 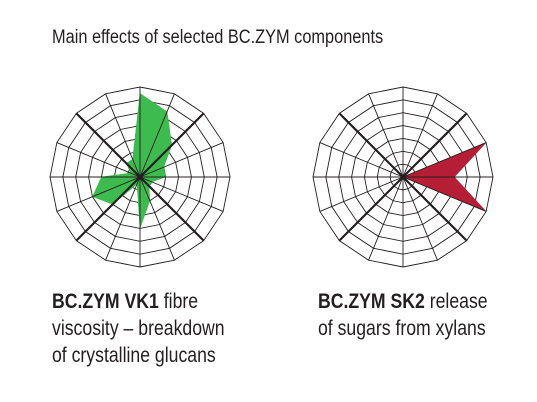 I want to click on caption-sk2-name: BC.ZYM SK2, so click(x=371, y=301).